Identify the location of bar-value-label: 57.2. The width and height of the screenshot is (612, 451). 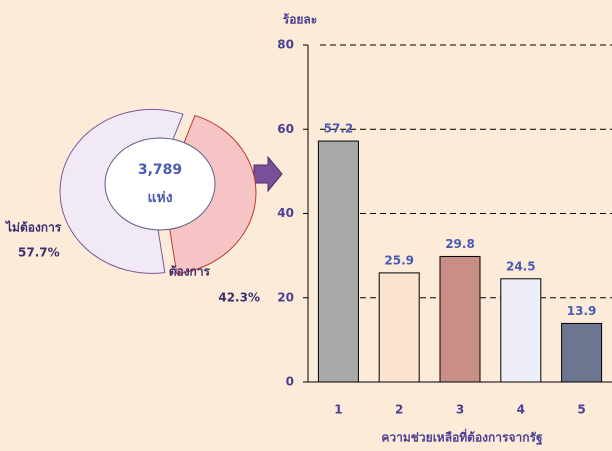
(339, 129).